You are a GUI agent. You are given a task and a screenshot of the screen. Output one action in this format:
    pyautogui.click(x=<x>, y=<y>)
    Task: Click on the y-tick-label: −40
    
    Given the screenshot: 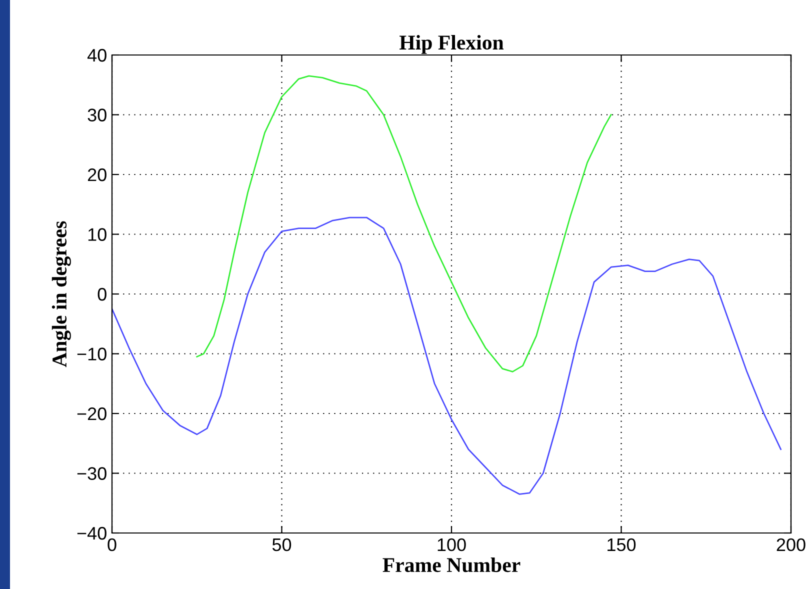 What is the action you would take?
    pyautogui.click(x=91, y=533)
    